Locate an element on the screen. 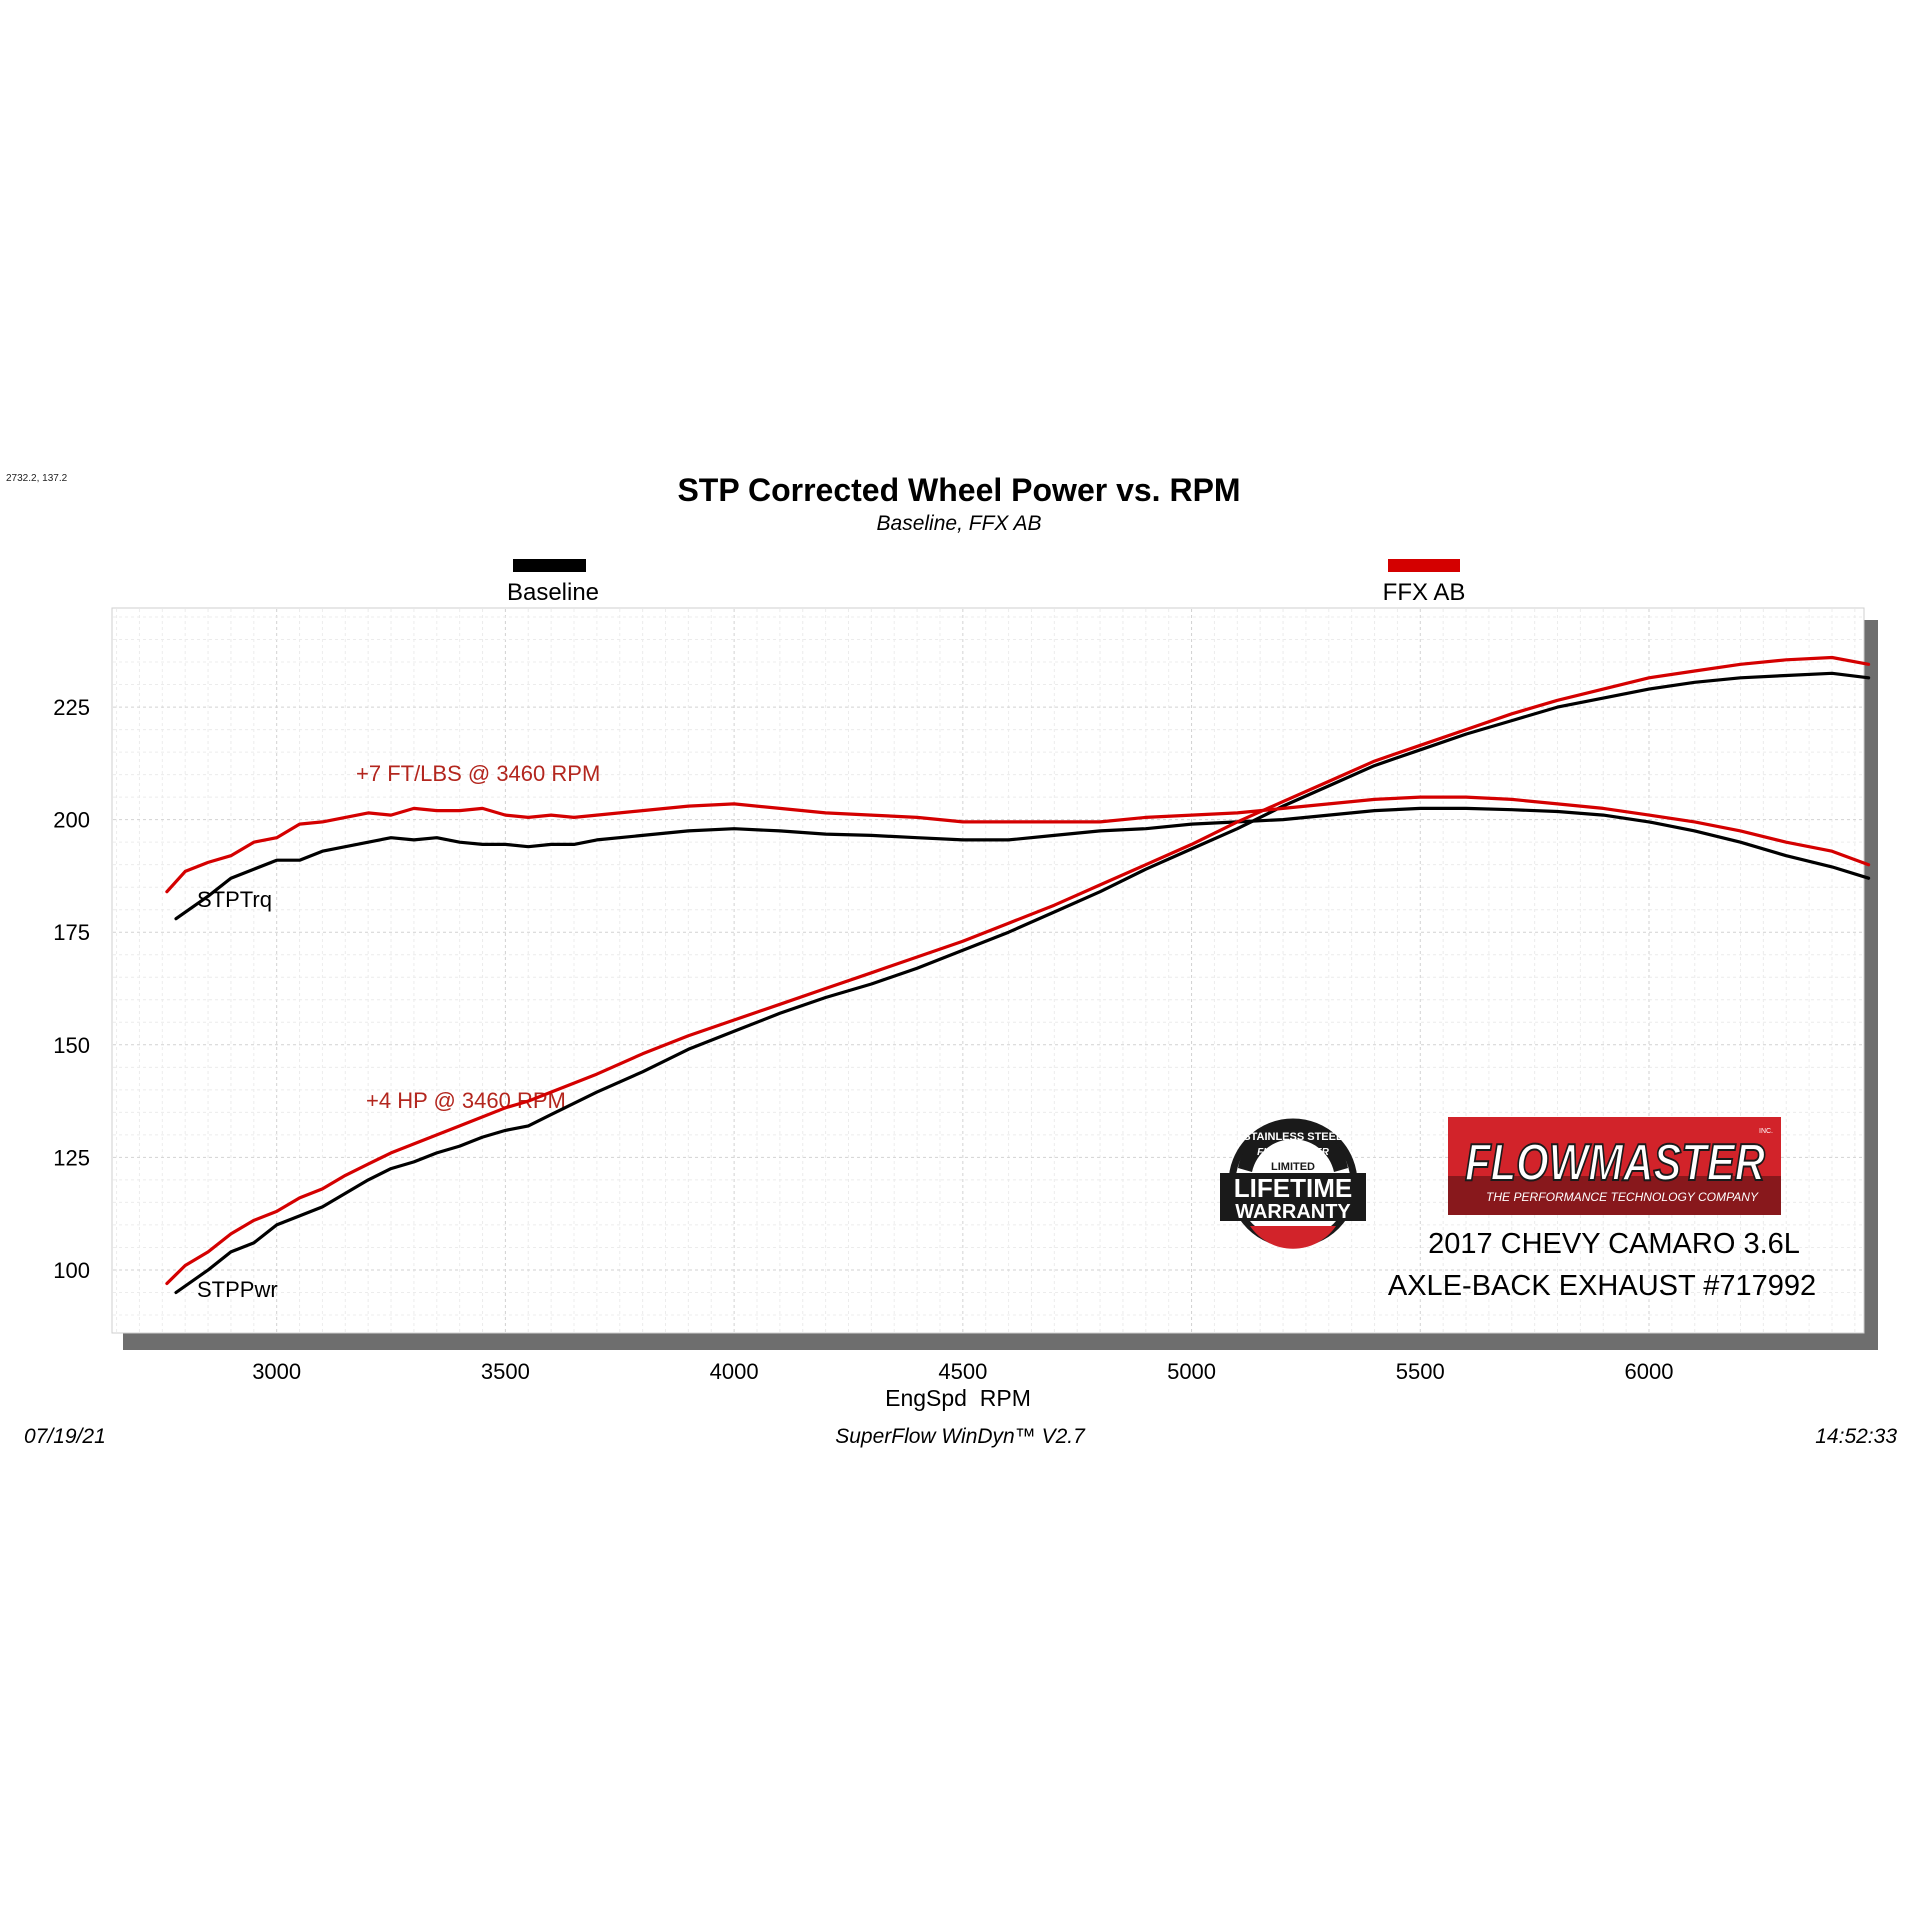  hp-gain-annotation: +4 HP @ 3460 RPM is located at coordinates (466, 1100).